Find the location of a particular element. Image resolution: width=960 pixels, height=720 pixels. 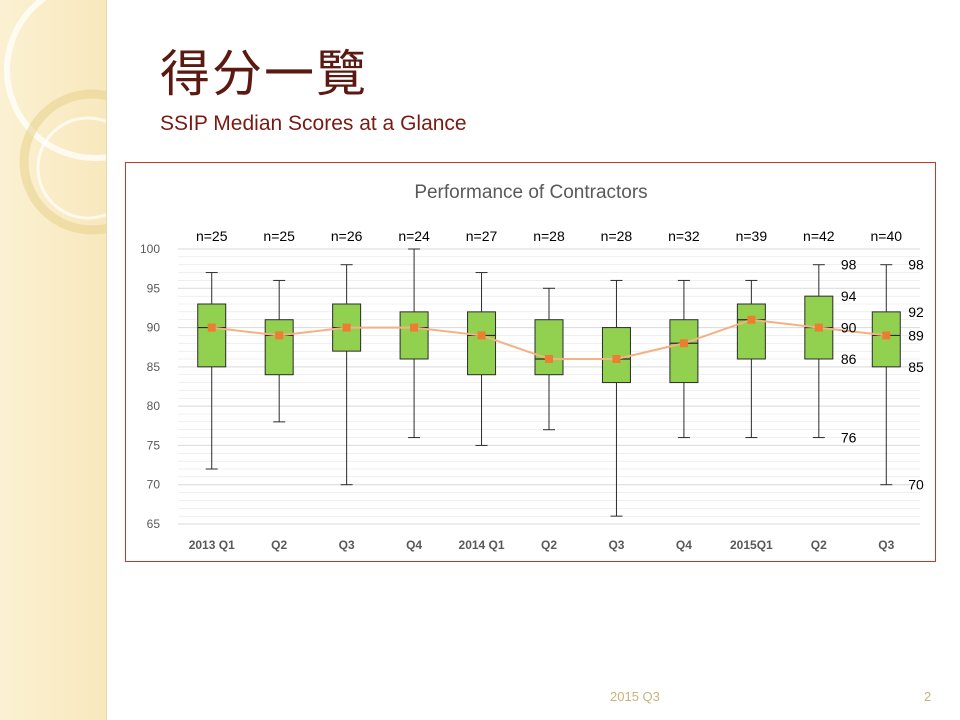

value-annotations: 98 94 90 86 76 98 92 89 85 70 is located at coordinates (882, 375).